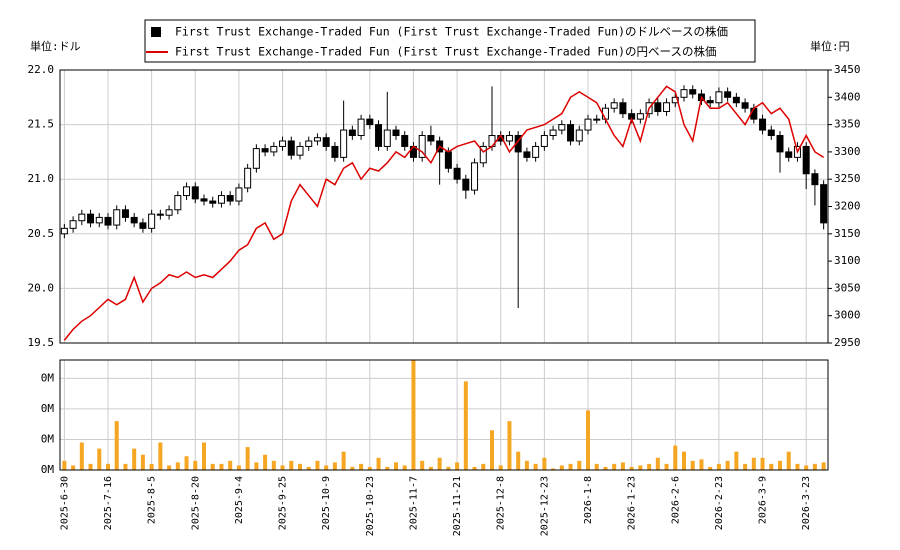  What do you see at coordinates (847, 124) in the screenshot?
I see `y2-tick-label: 3350` at bounding box center [847, 124].